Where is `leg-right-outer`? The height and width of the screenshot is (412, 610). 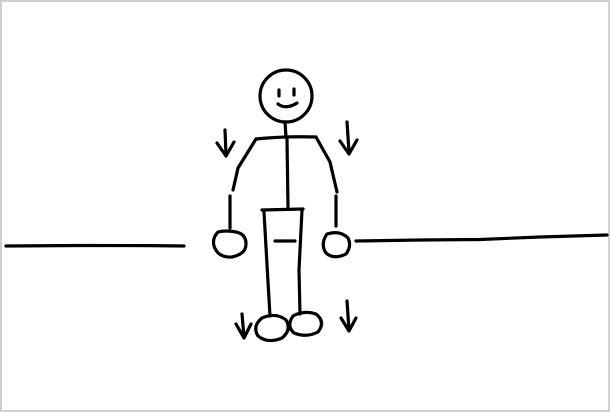 leg-right-outer is located at coordinates (300, 262).